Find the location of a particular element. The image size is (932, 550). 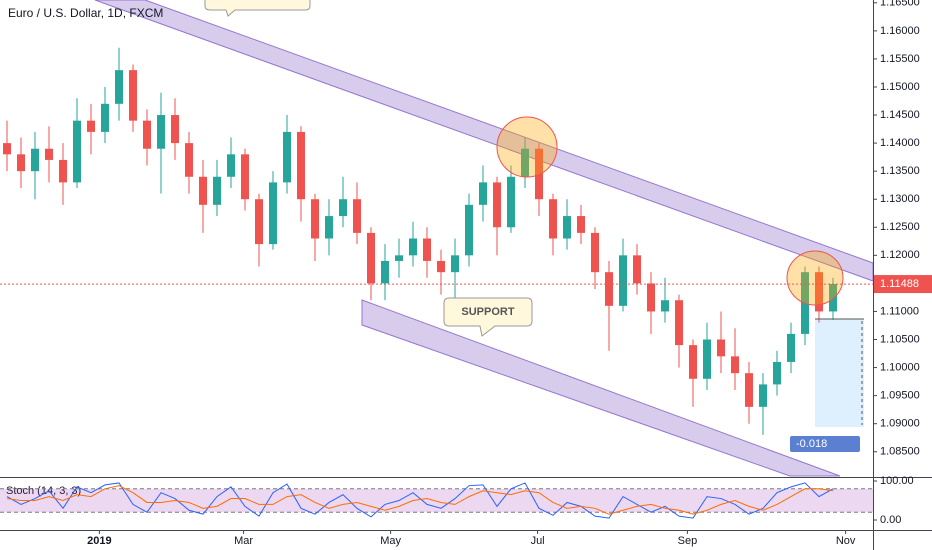

y-tick-label: 1.15500 is located at coordinates (900, 59).